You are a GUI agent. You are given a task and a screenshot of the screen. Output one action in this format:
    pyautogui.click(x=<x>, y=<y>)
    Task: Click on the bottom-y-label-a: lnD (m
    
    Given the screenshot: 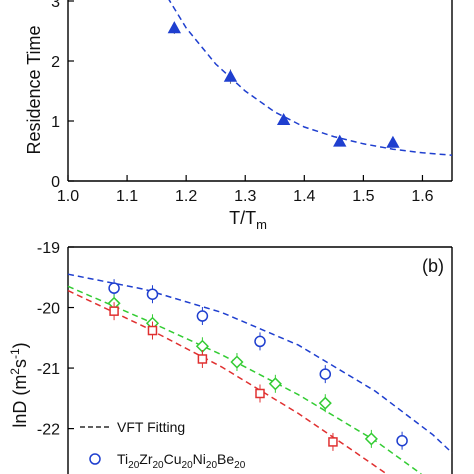 What is the action you would take?
    pyautogui.click(x=20, y=401)
    